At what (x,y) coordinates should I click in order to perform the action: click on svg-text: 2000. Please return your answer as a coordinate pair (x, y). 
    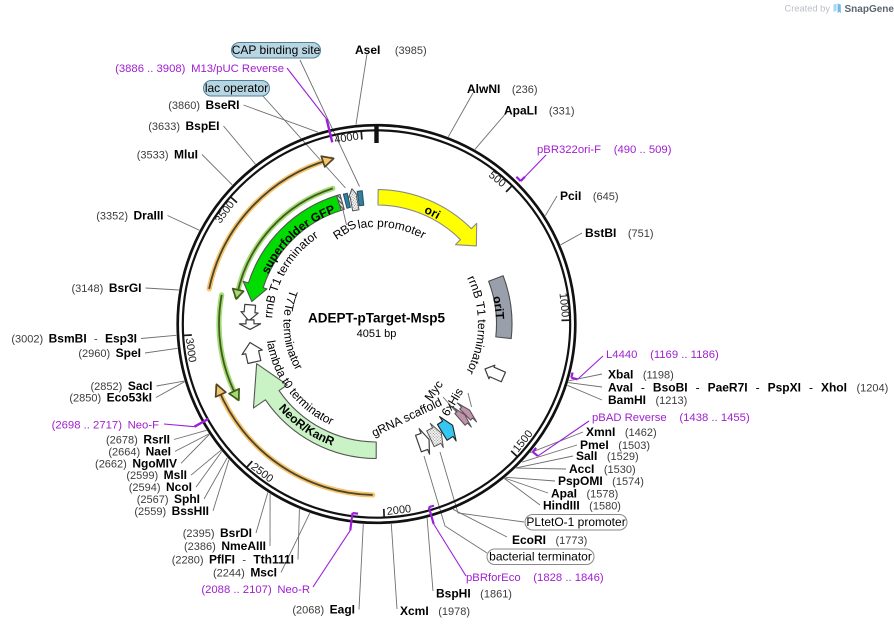
    Looking at the image, I should click on (399, 510).